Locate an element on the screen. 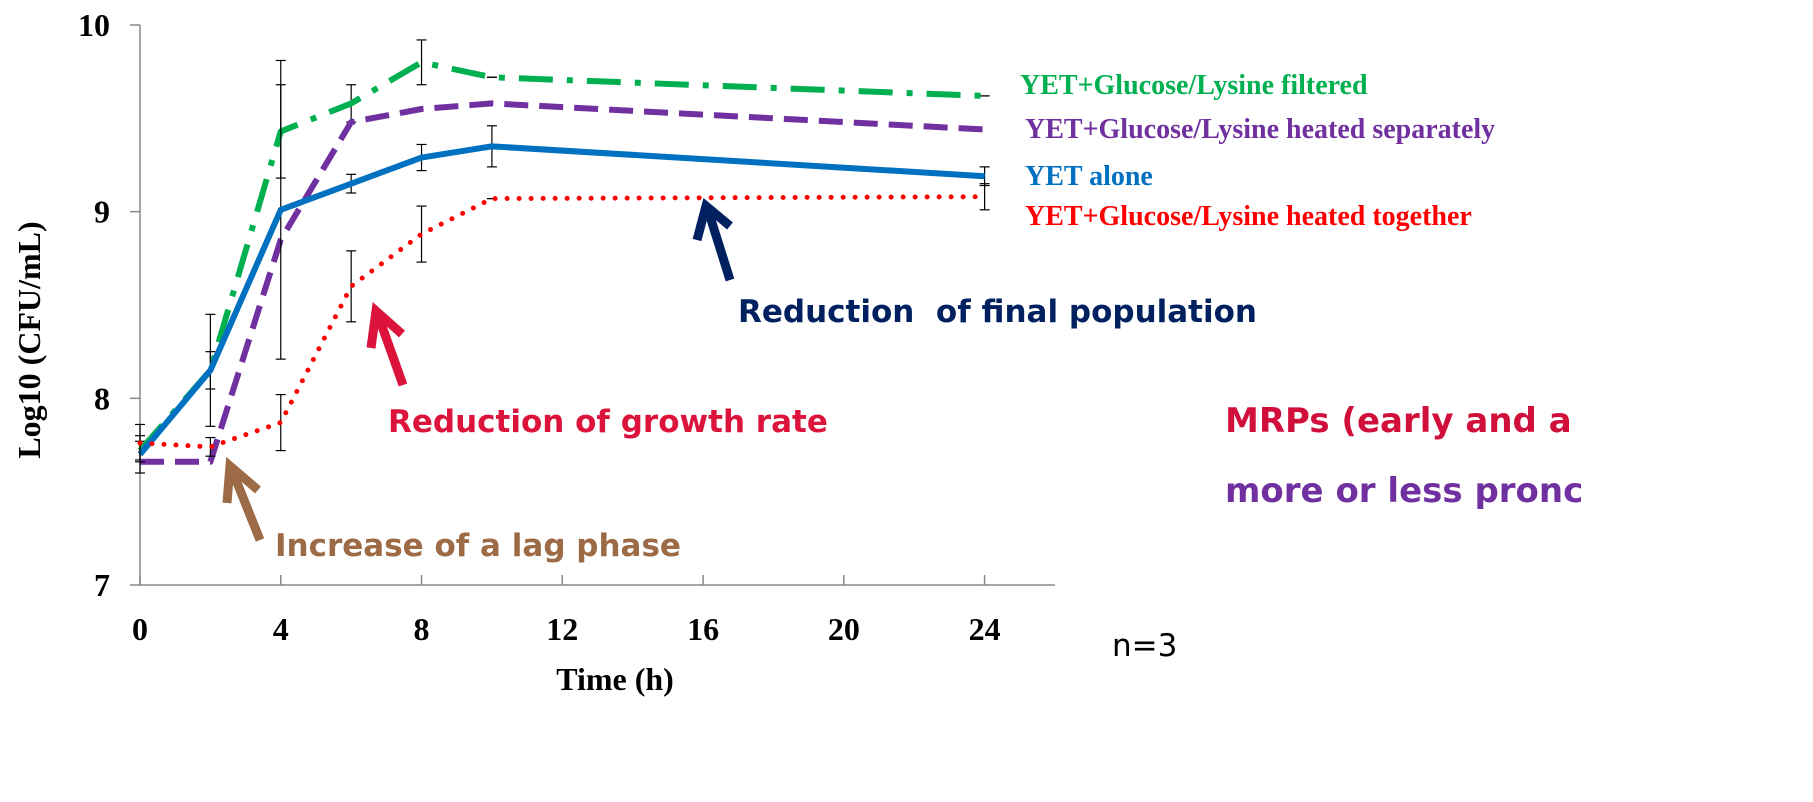 Image resolution: width=1813 pixels, height=802 pixels. legend-label: YET+Glucose/Lysine heated together is located at coordinates (1248, 216).